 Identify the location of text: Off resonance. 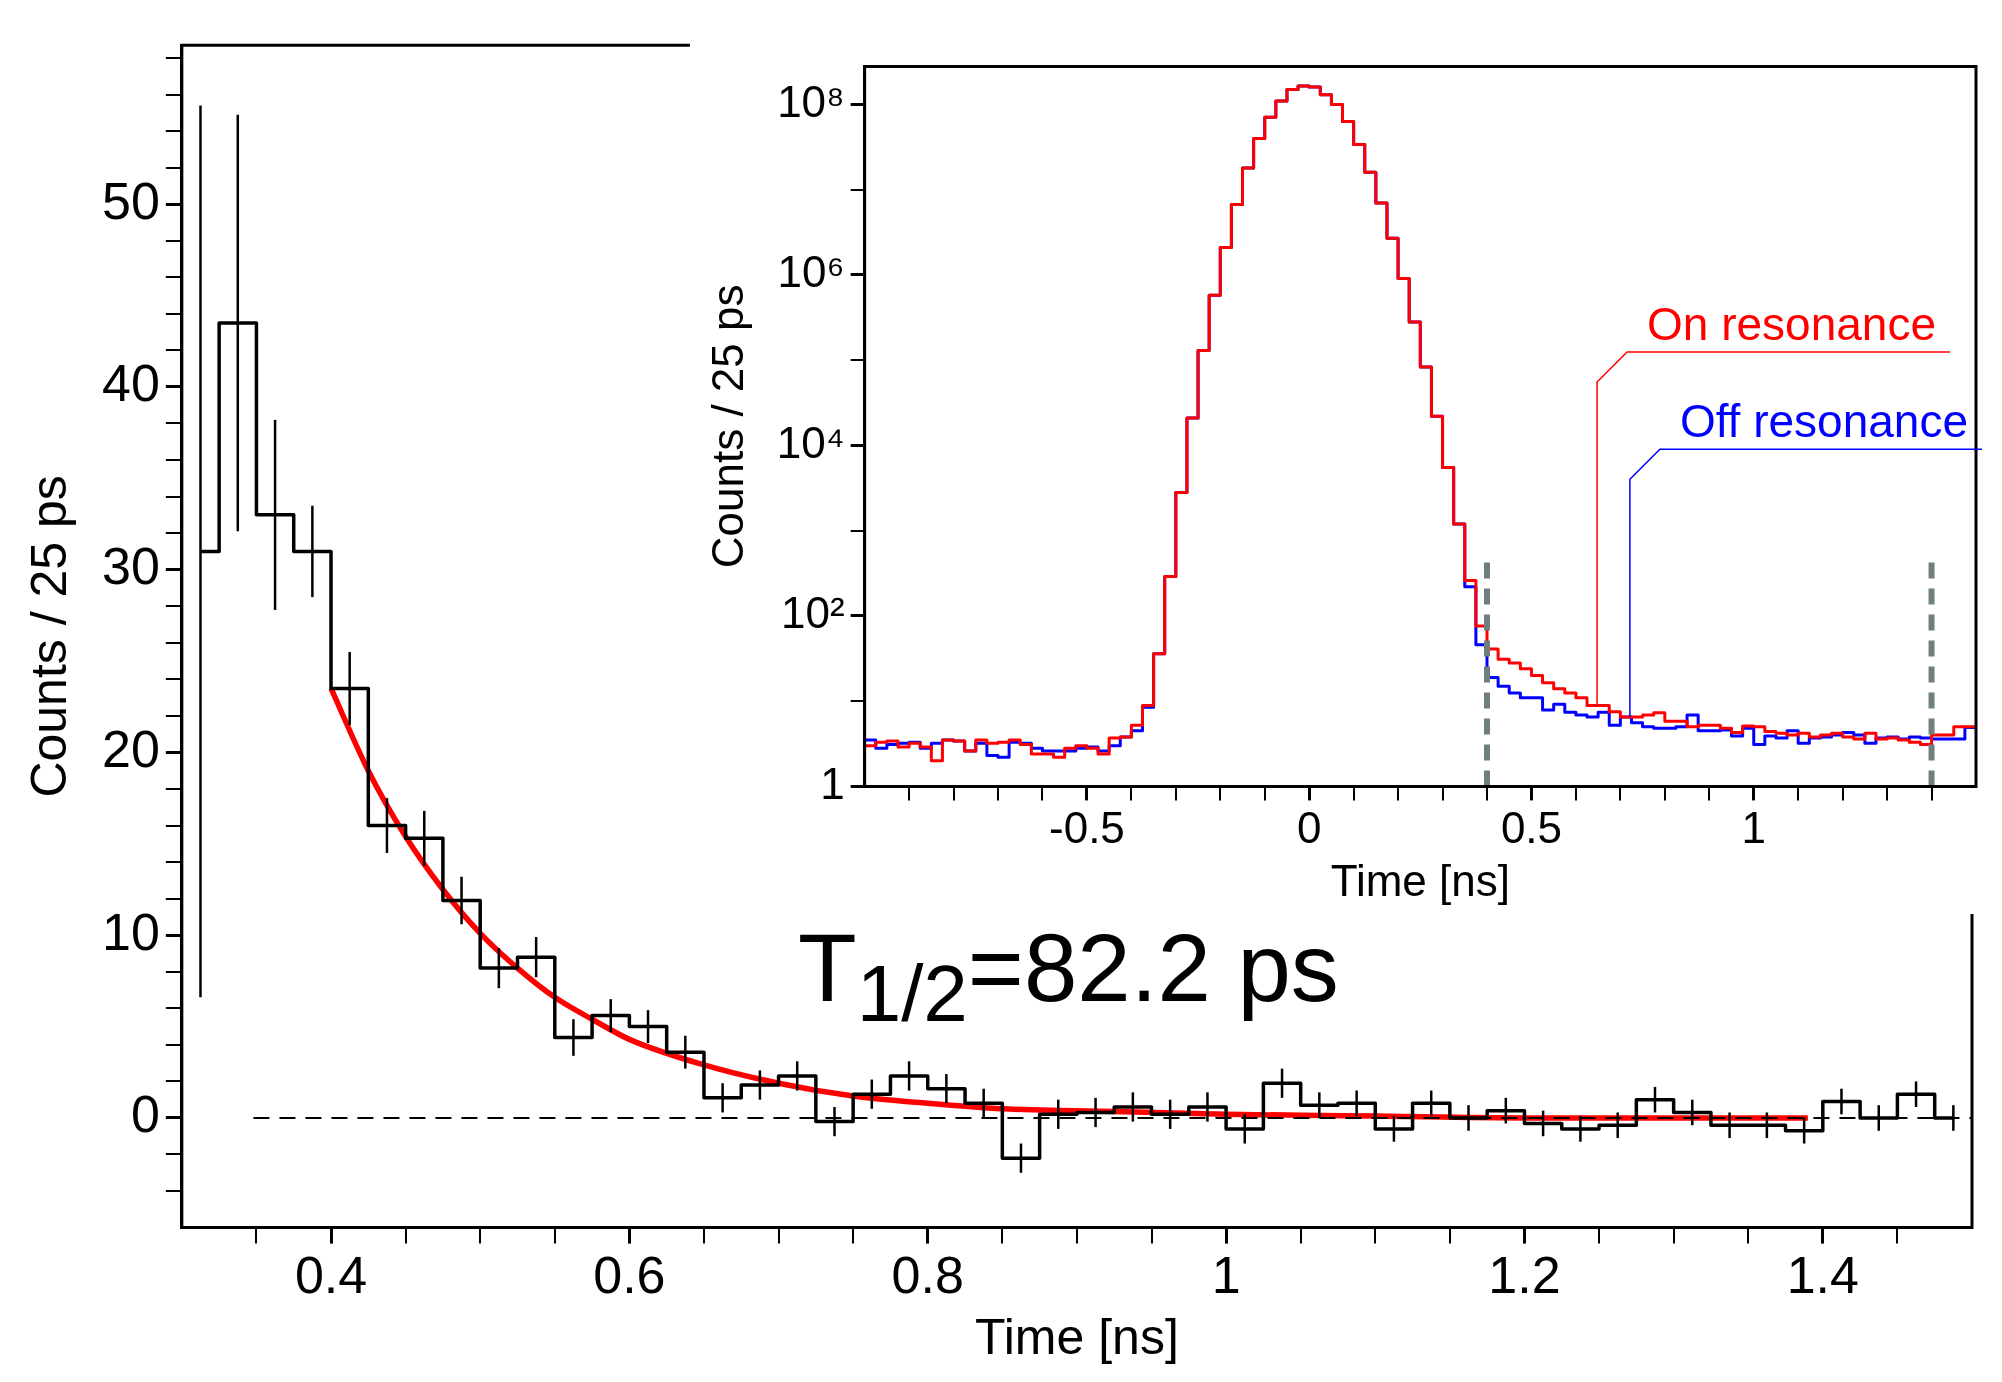
(1823, 421).